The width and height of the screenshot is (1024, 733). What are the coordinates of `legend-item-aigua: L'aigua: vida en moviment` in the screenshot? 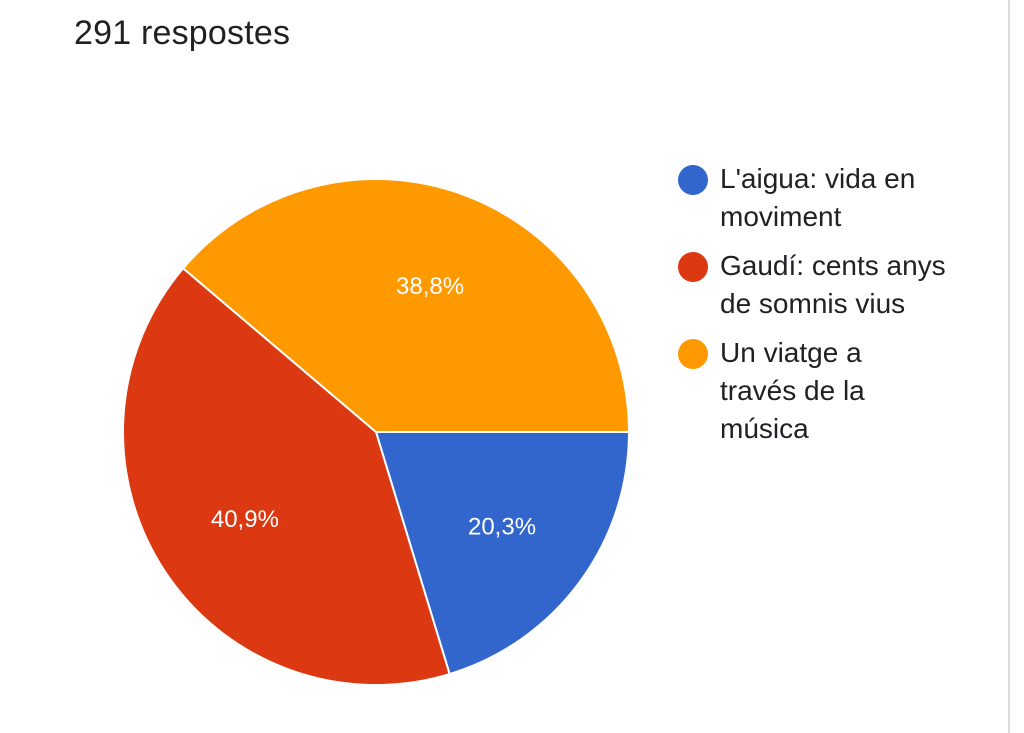 It's located at (828, 198).